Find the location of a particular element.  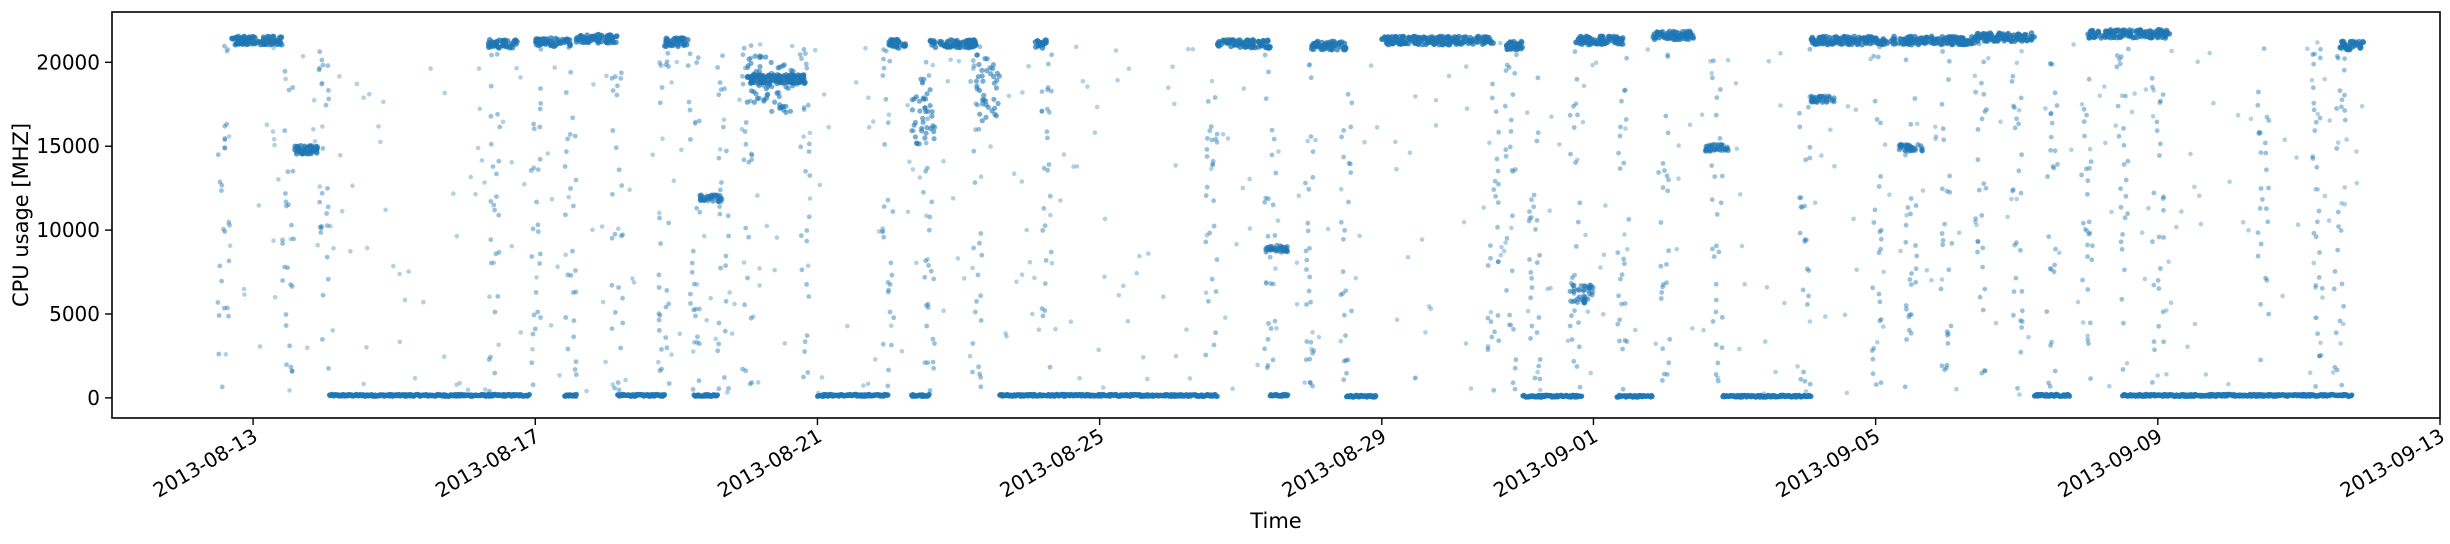

data-point-2052 is located at coordinates (1035, 42).